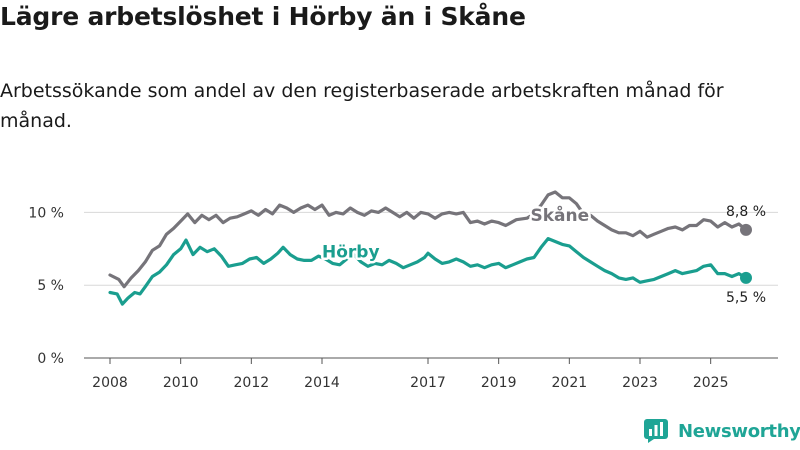 This screenshot has height=450, width=800. Describe the element at coordinates (50, 286) in the screenshot. I see `y-tick-label: 5 %` at that location.